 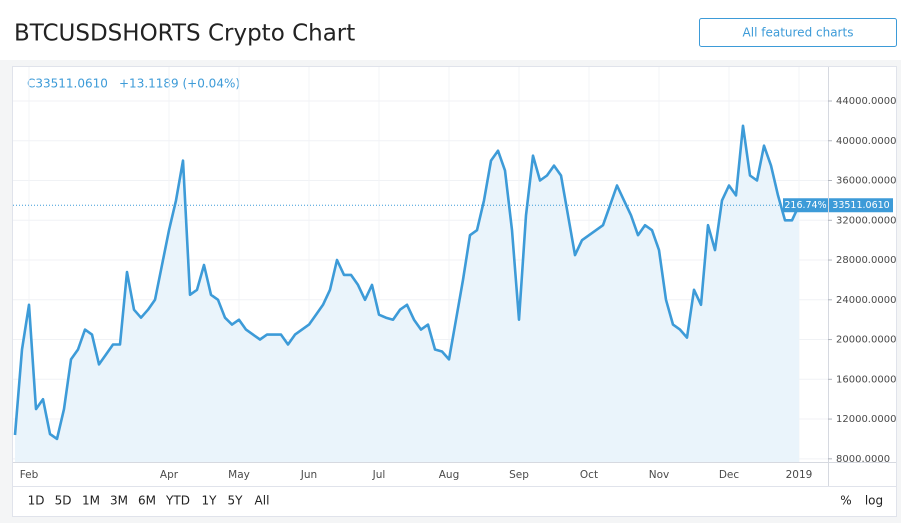 I want to click on range-button: 5Y, so click(x=236, y=501).